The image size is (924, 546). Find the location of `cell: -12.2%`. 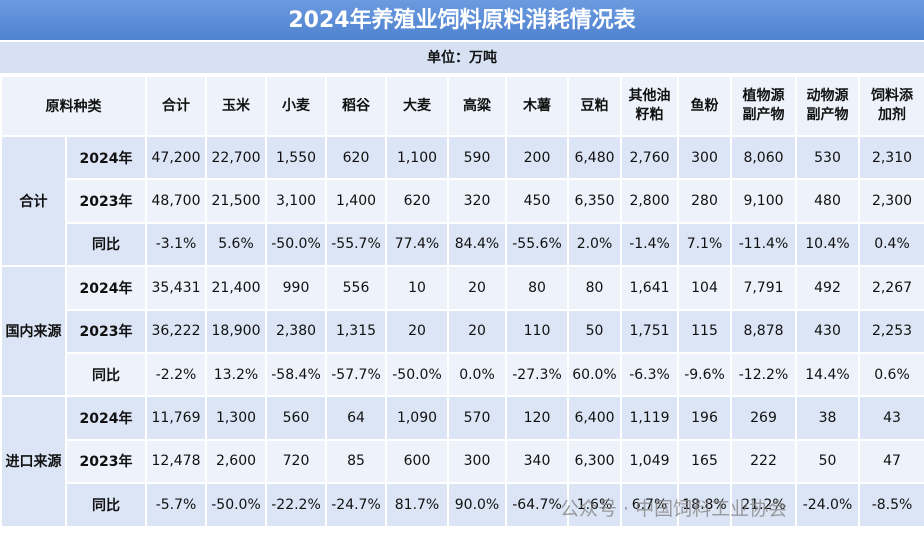

cell: -12.2% is located at coordinates (763, 374).